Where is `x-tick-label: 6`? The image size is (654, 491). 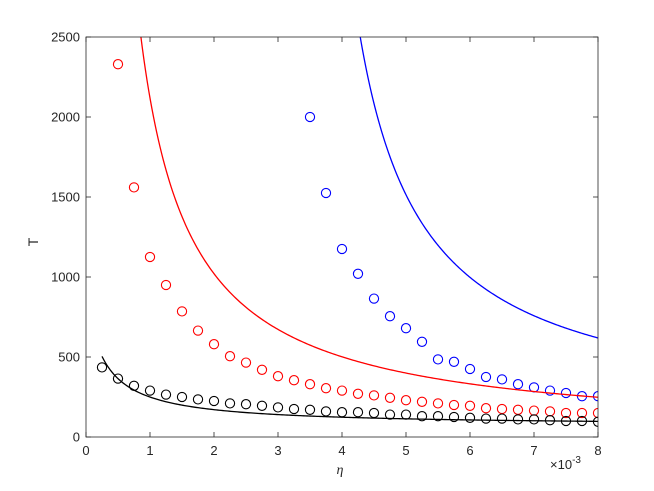
x-tick-label: 6 is located at coordinates (469, 450).